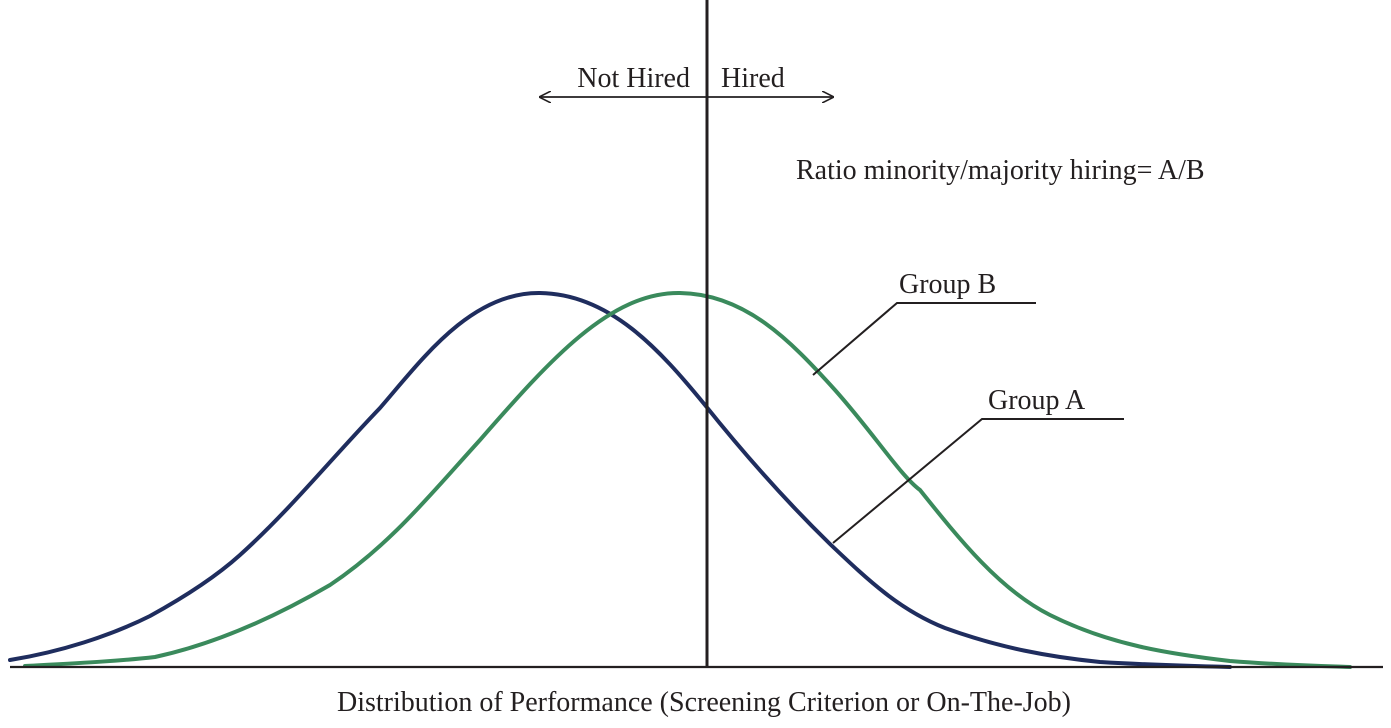  I want to click on group-a-leader-line, so click(978, 481).